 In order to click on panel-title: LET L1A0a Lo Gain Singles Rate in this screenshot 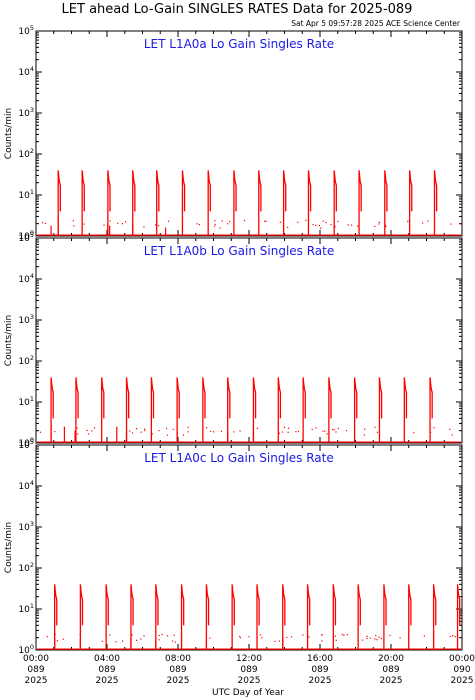, I will do `click(239, 44)`.